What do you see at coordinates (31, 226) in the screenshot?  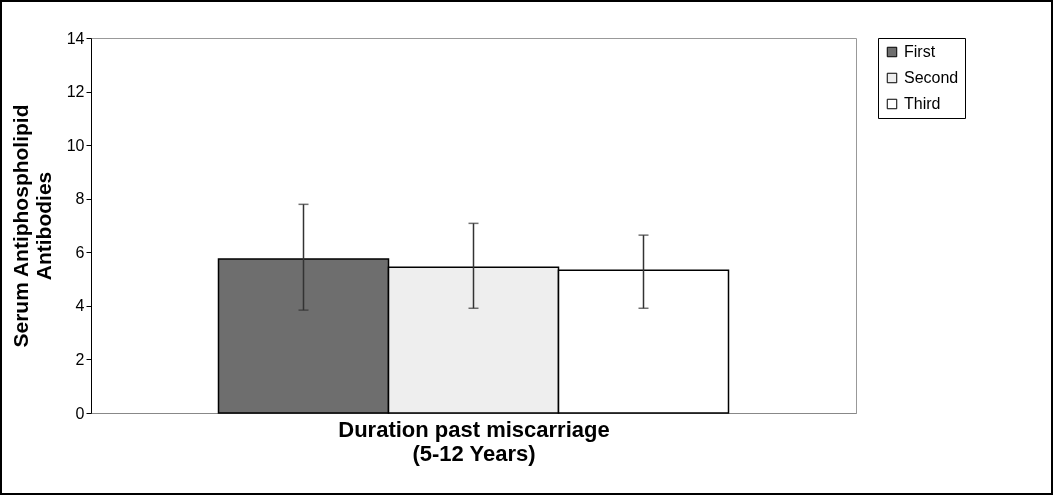 I see `y-axis-title: Serum Antiphospholipid Antibodies` at bounding box center [31, 226].